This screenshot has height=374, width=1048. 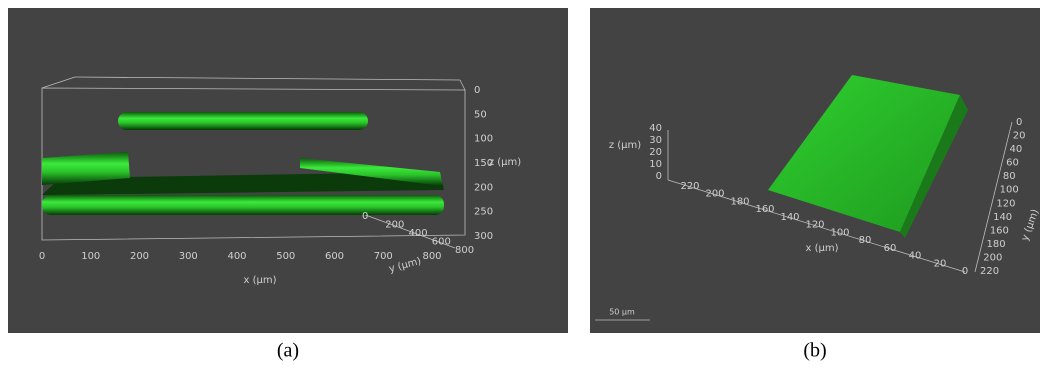 I want to click on tick-label: 150, so click(x=483, y=163).